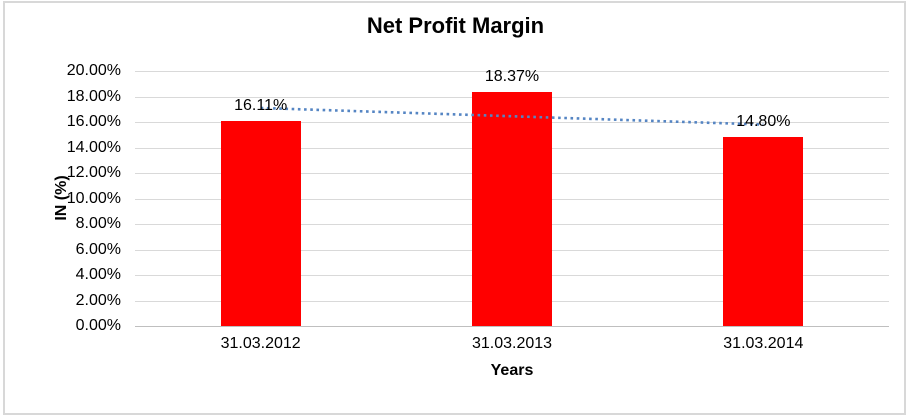  I want to click on chart-title: Net Profit Margin, so click(455, 25).